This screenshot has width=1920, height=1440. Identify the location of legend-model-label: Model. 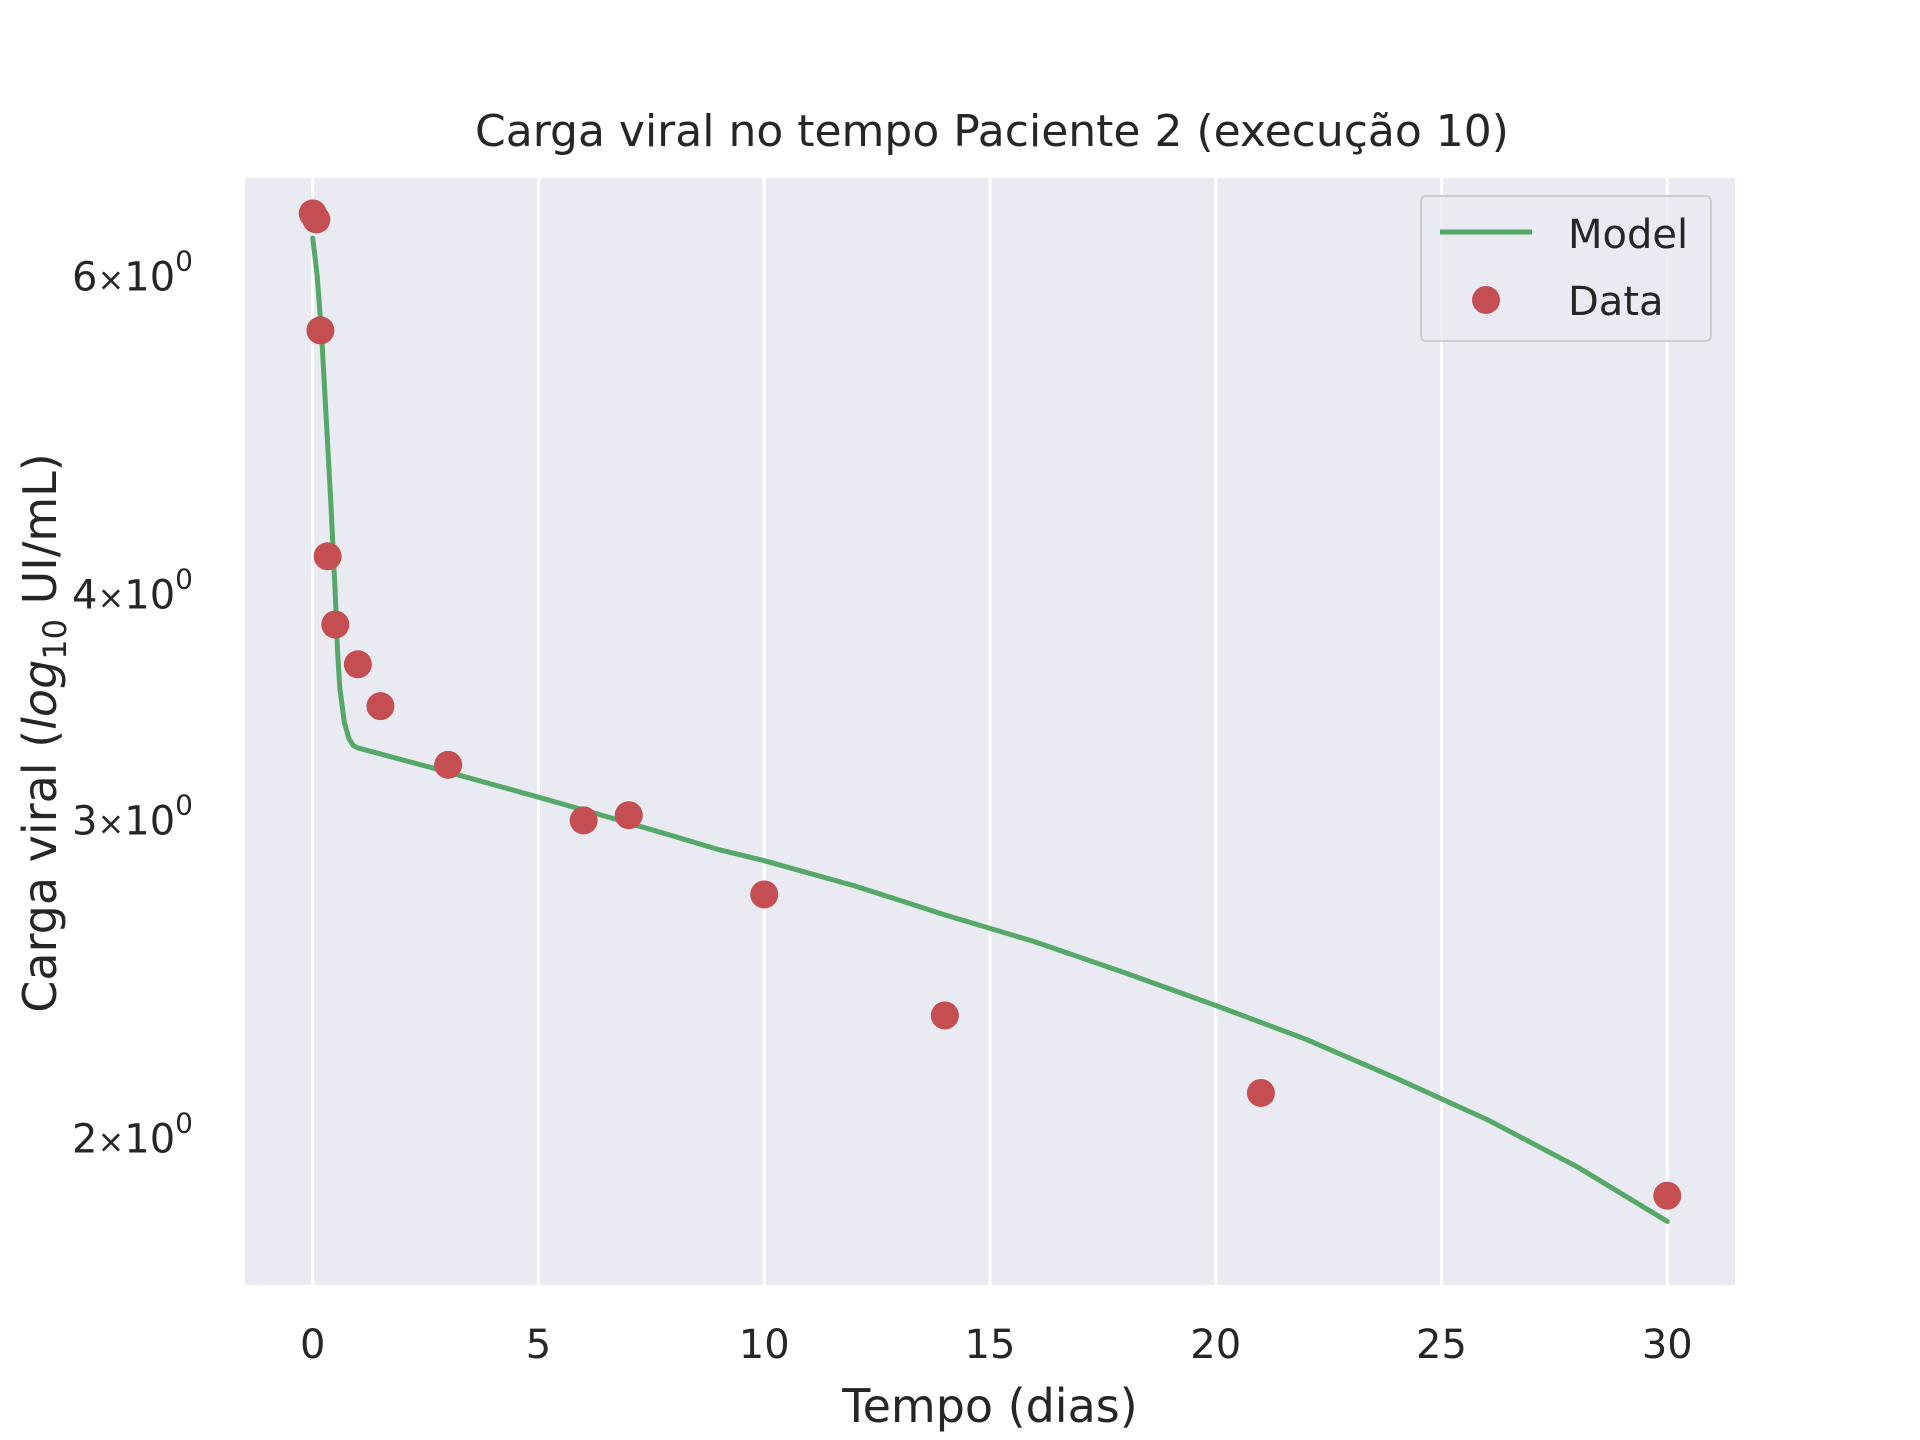
(1628, 235).